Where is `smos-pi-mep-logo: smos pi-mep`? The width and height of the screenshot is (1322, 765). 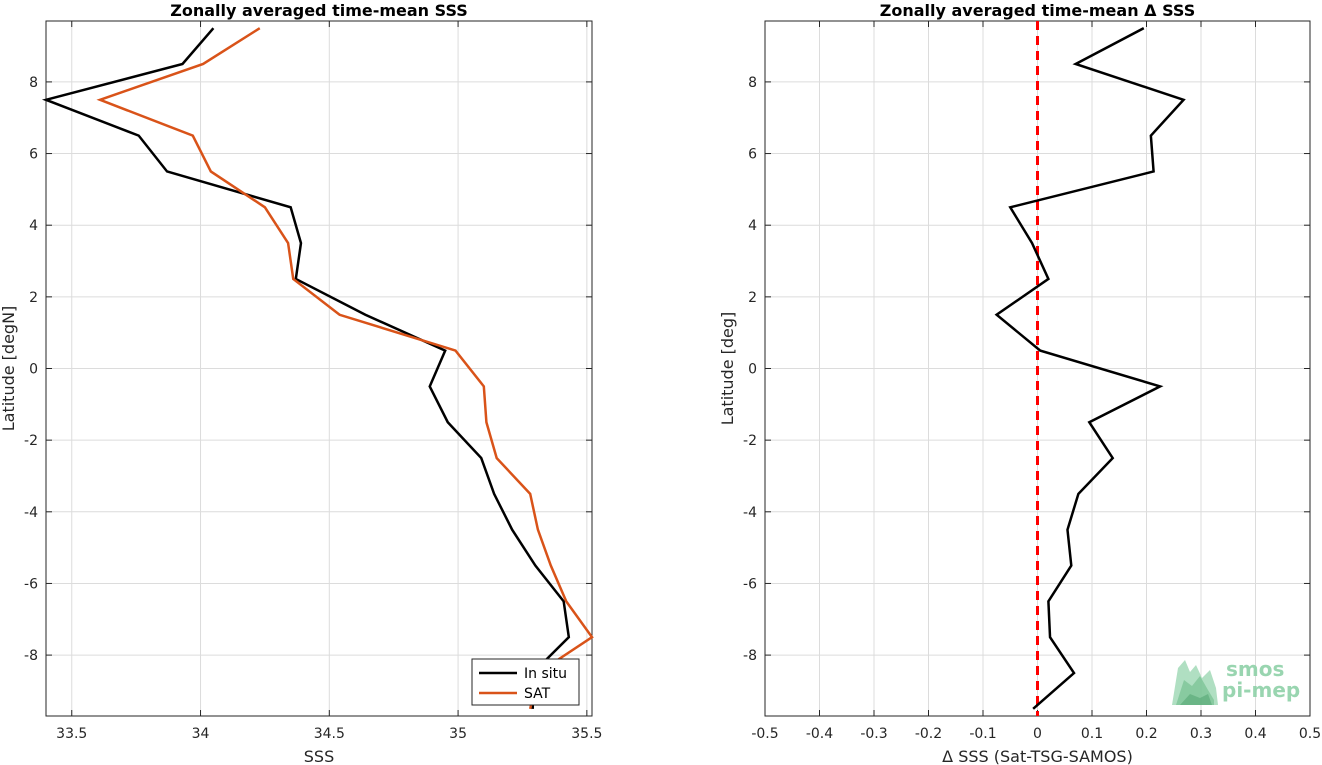 smos-pi-mep-logo: smos pi-mep is located at coordinates (1236, 681).